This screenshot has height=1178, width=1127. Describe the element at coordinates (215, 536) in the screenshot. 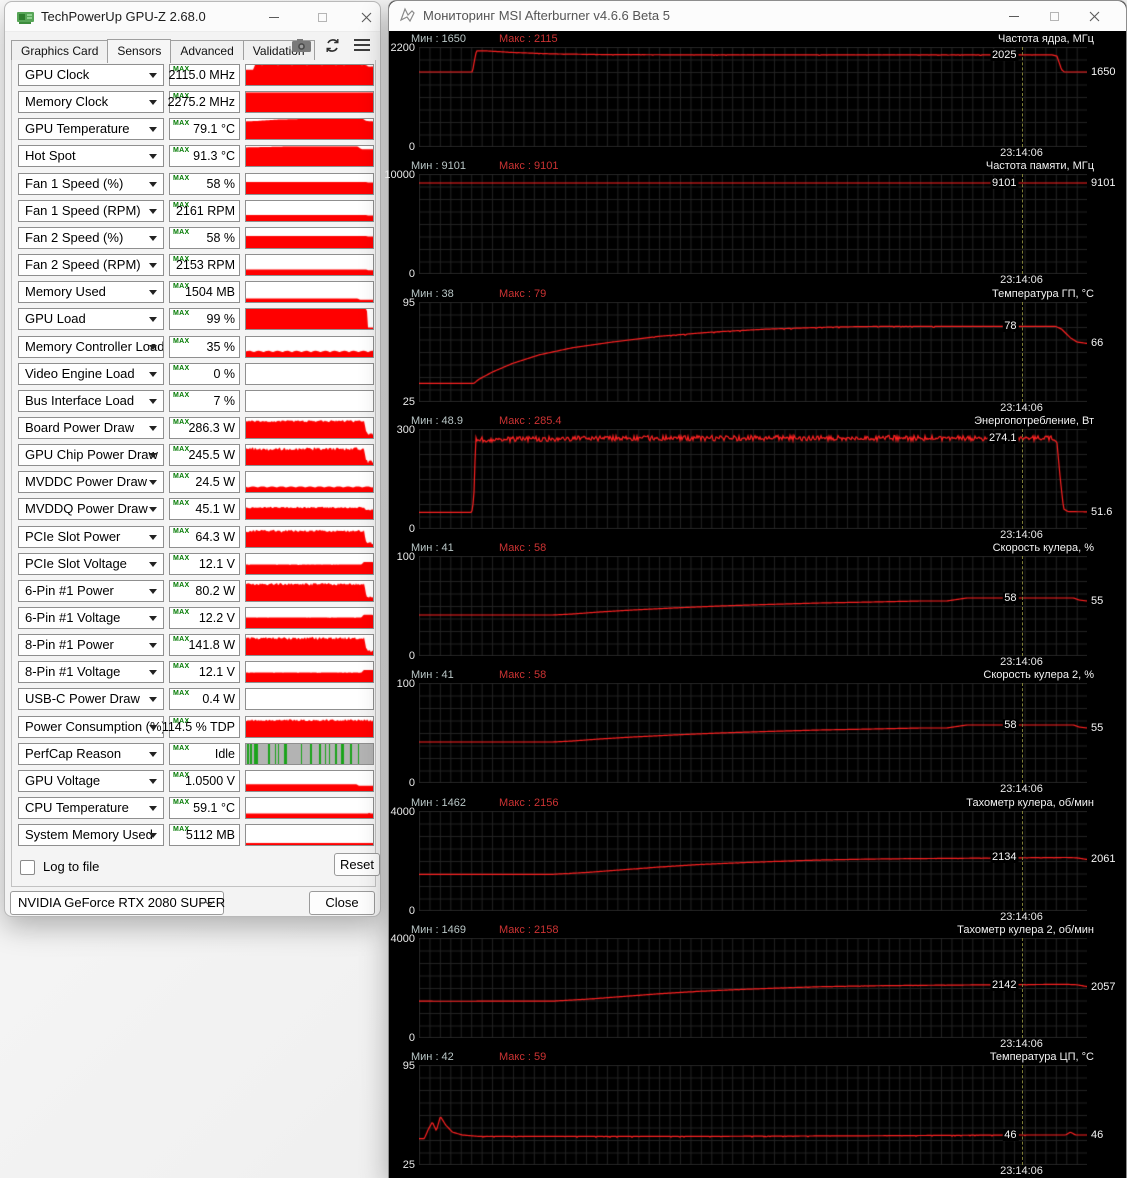

I see `sensor-value-text: 64.3 W` at that location.